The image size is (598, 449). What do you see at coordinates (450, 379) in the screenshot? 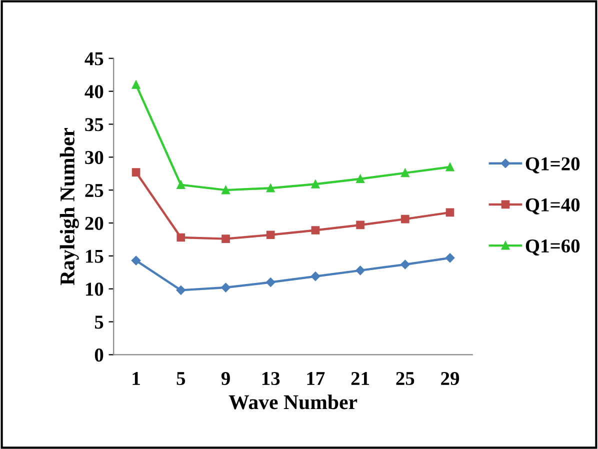
I see `x-tick-label: 29` at bounding box center [450, 379].